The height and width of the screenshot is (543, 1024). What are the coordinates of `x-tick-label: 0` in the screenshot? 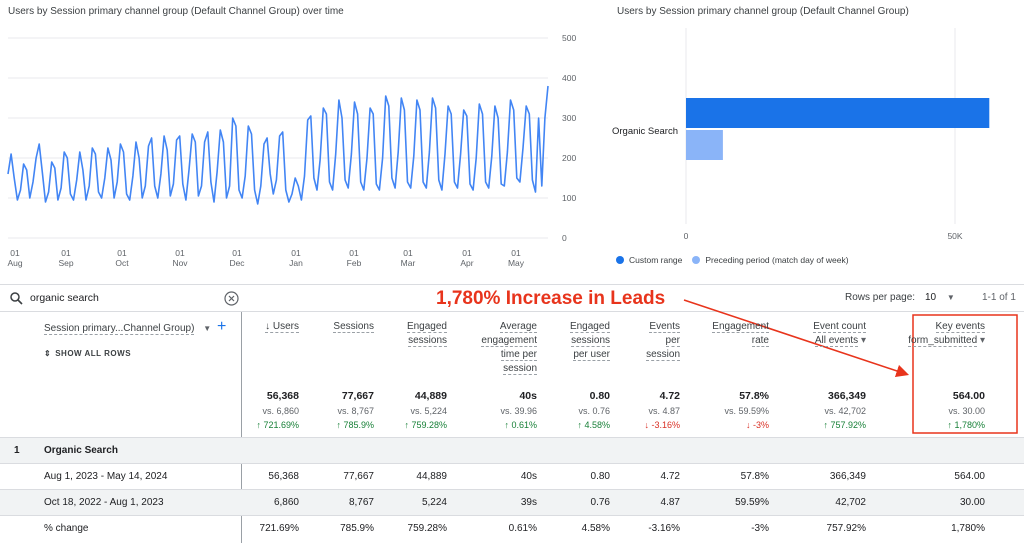 It's located at (686, 236).